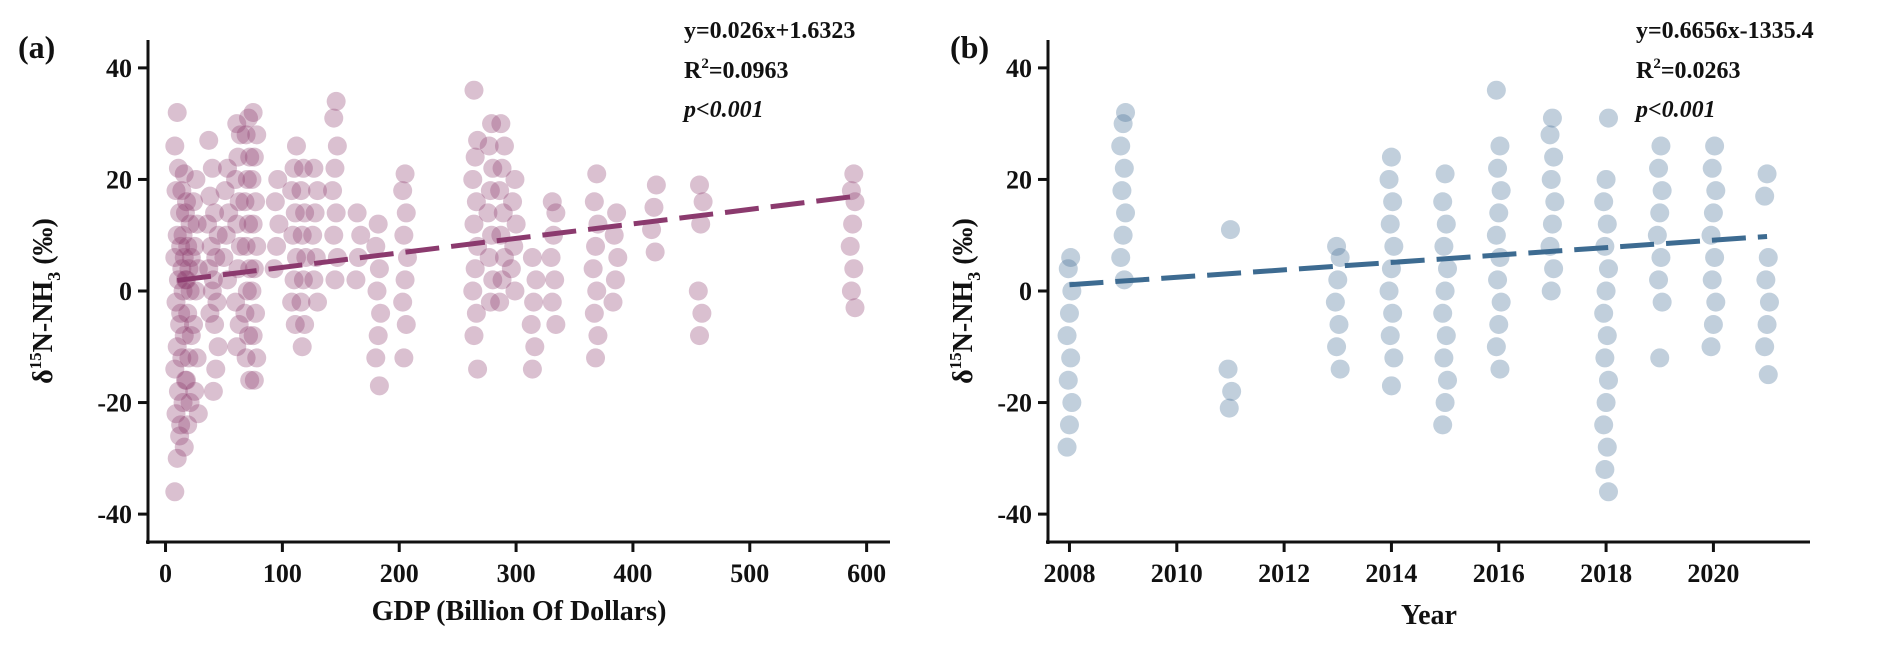 The image size is (1892, 646). What do you see at coordinates (965, 301) in the screenshot?
I see `y-axis-title: δ15N-NH3 (‰)` at bounding box center [965, 301].